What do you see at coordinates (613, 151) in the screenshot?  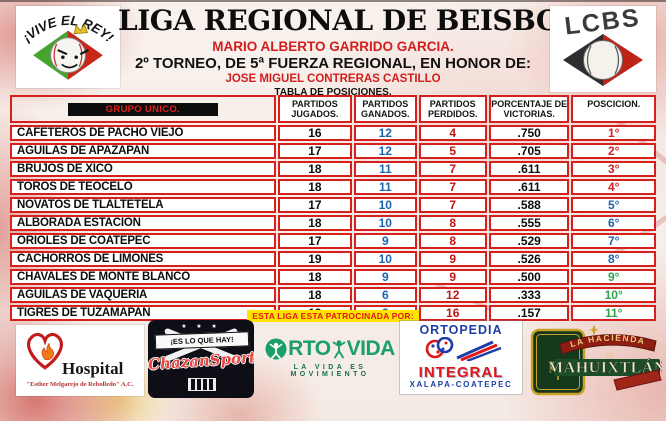 I see `position-cell: 2°` at bounding box center [613, 151].